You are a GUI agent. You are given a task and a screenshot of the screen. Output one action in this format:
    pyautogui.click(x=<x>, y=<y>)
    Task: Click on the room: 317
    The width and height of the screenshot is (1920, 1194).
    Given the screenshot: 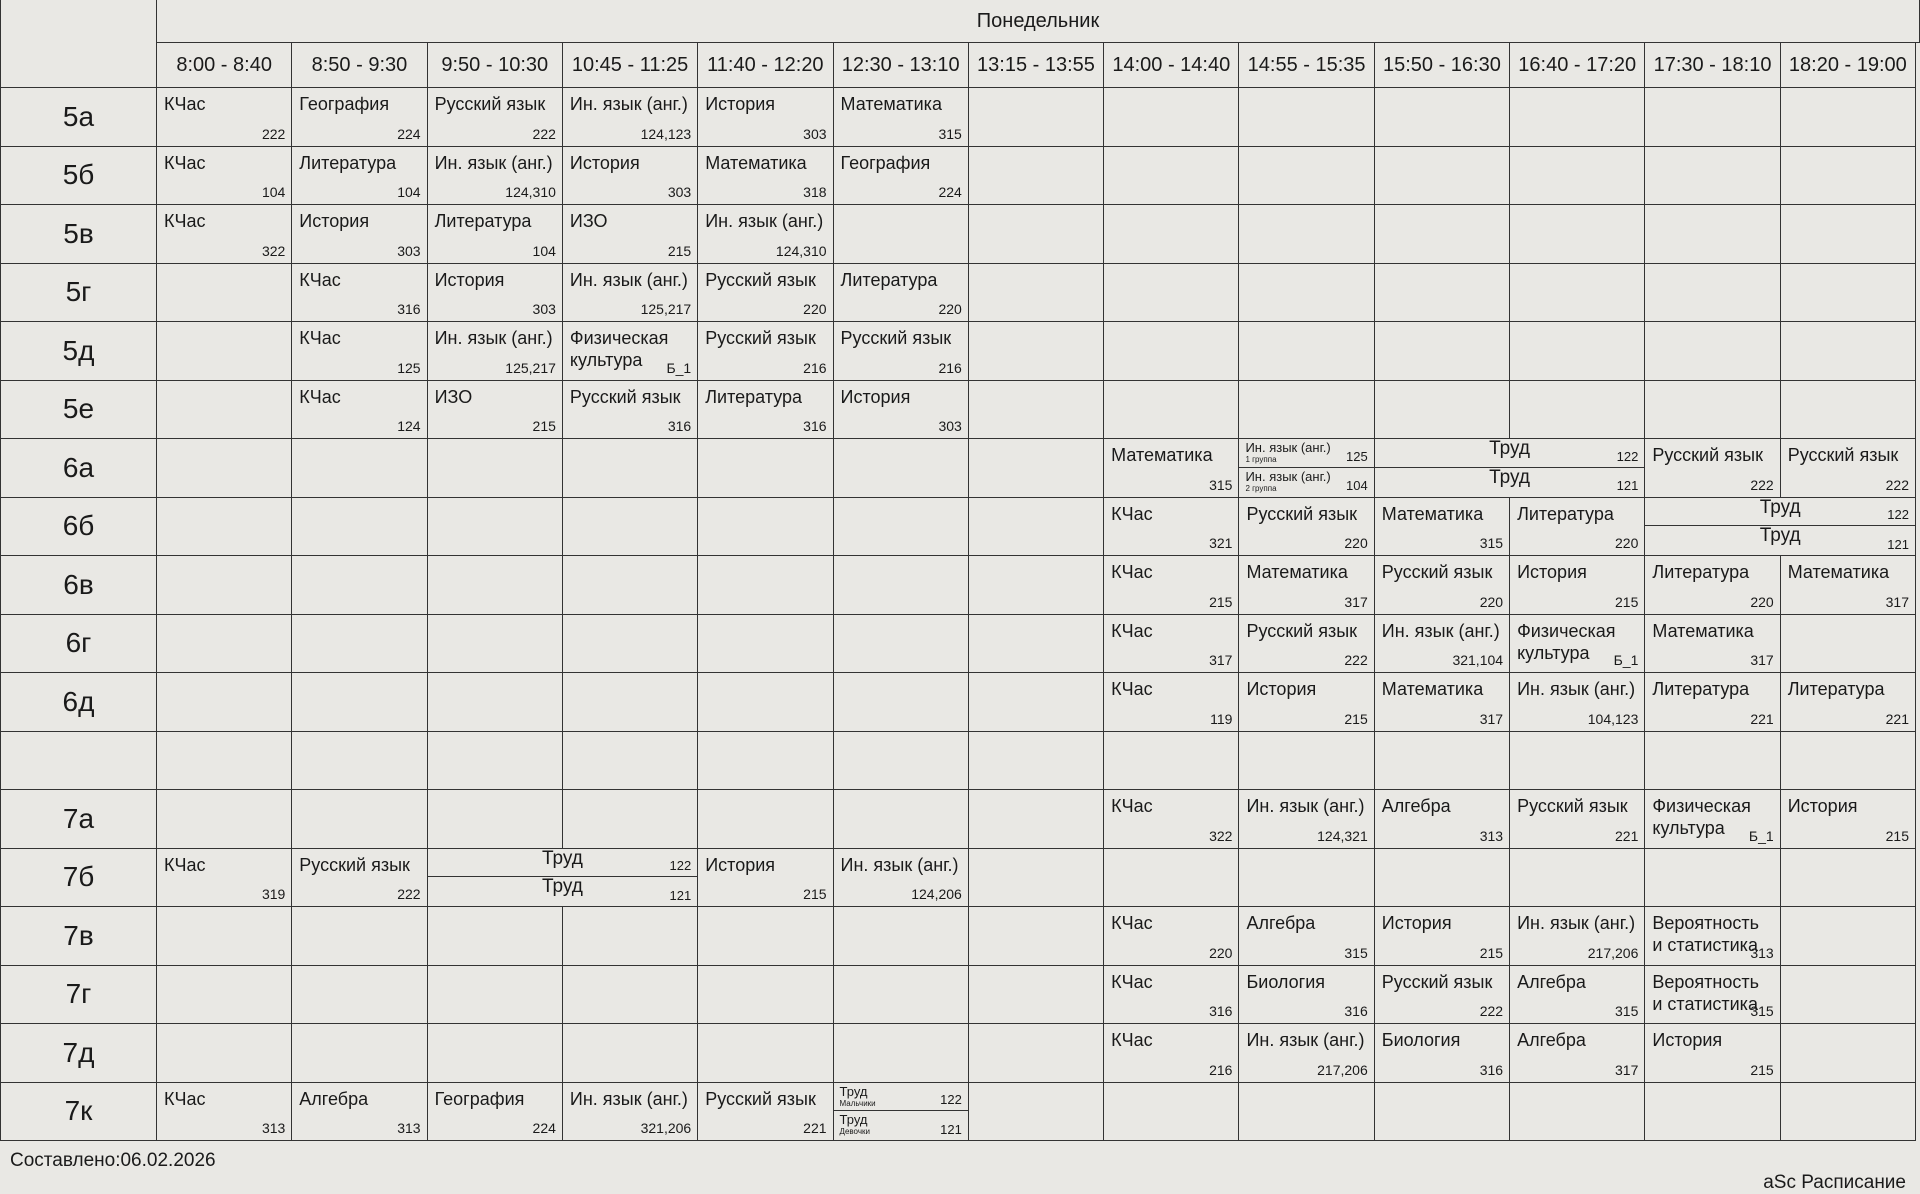 What is the action you would take?
    pyautogui.click(x=1491, y=718)
    